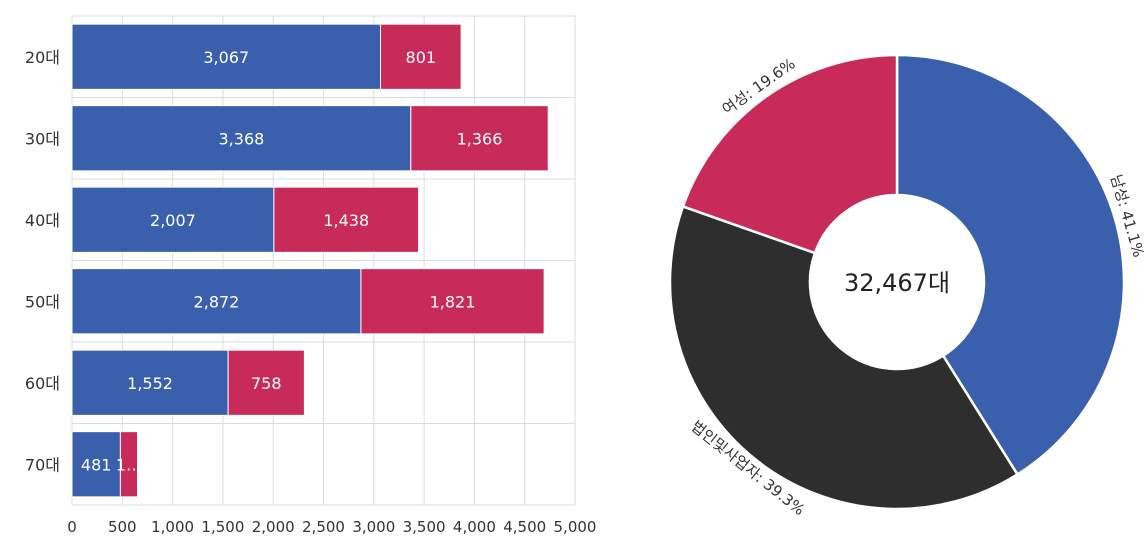  I want to click on y-tick-label: 50대, so click(42, 301).